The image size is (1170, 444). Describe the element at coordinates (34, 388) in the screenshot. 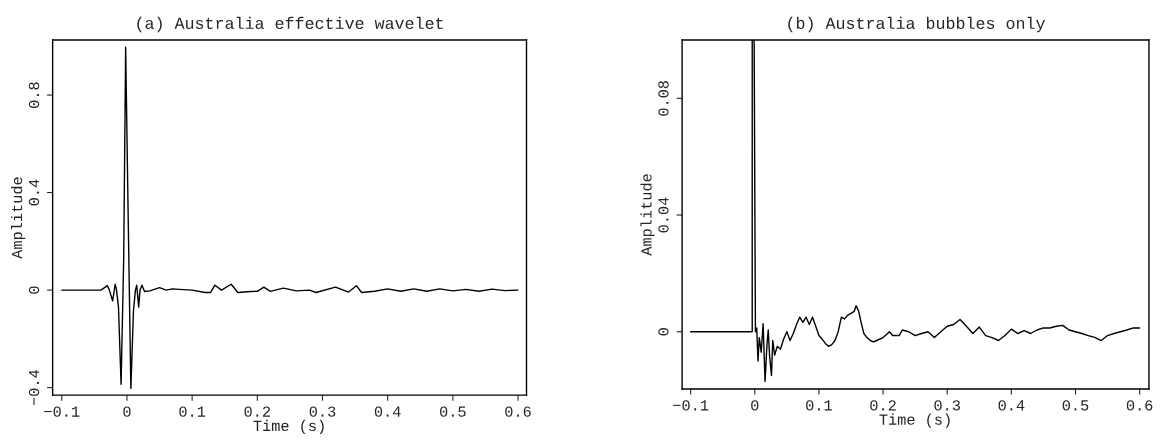

I see `y-tick-label: −0.4` at that location.